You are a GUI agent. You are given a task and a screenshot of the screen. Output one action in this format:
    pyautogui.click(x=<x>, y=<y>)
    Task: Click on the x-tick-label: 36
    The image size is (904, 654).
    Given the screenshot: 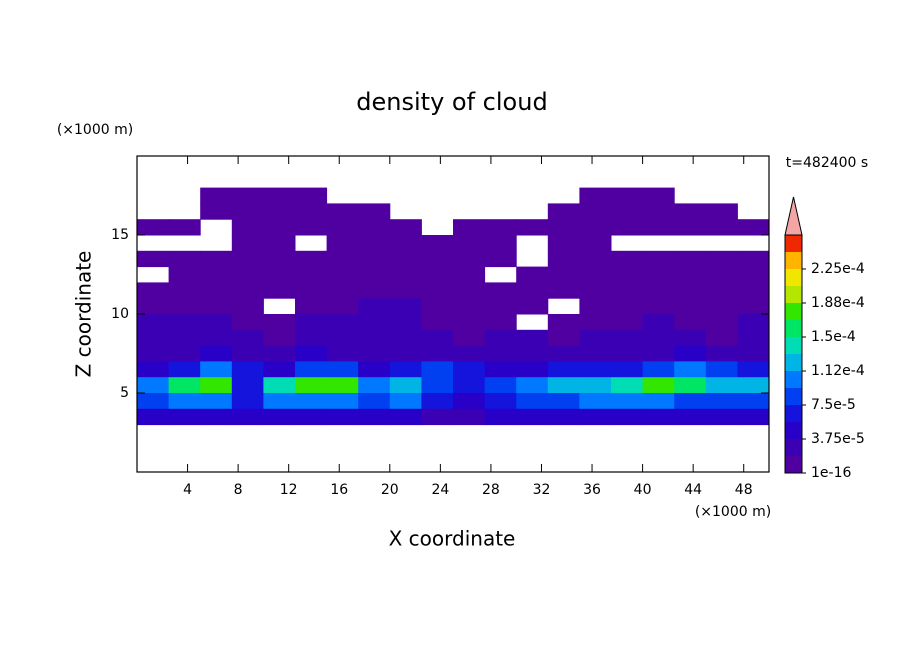 What is the action you would take?
    pyautogui.click(x=592, y=490)
    